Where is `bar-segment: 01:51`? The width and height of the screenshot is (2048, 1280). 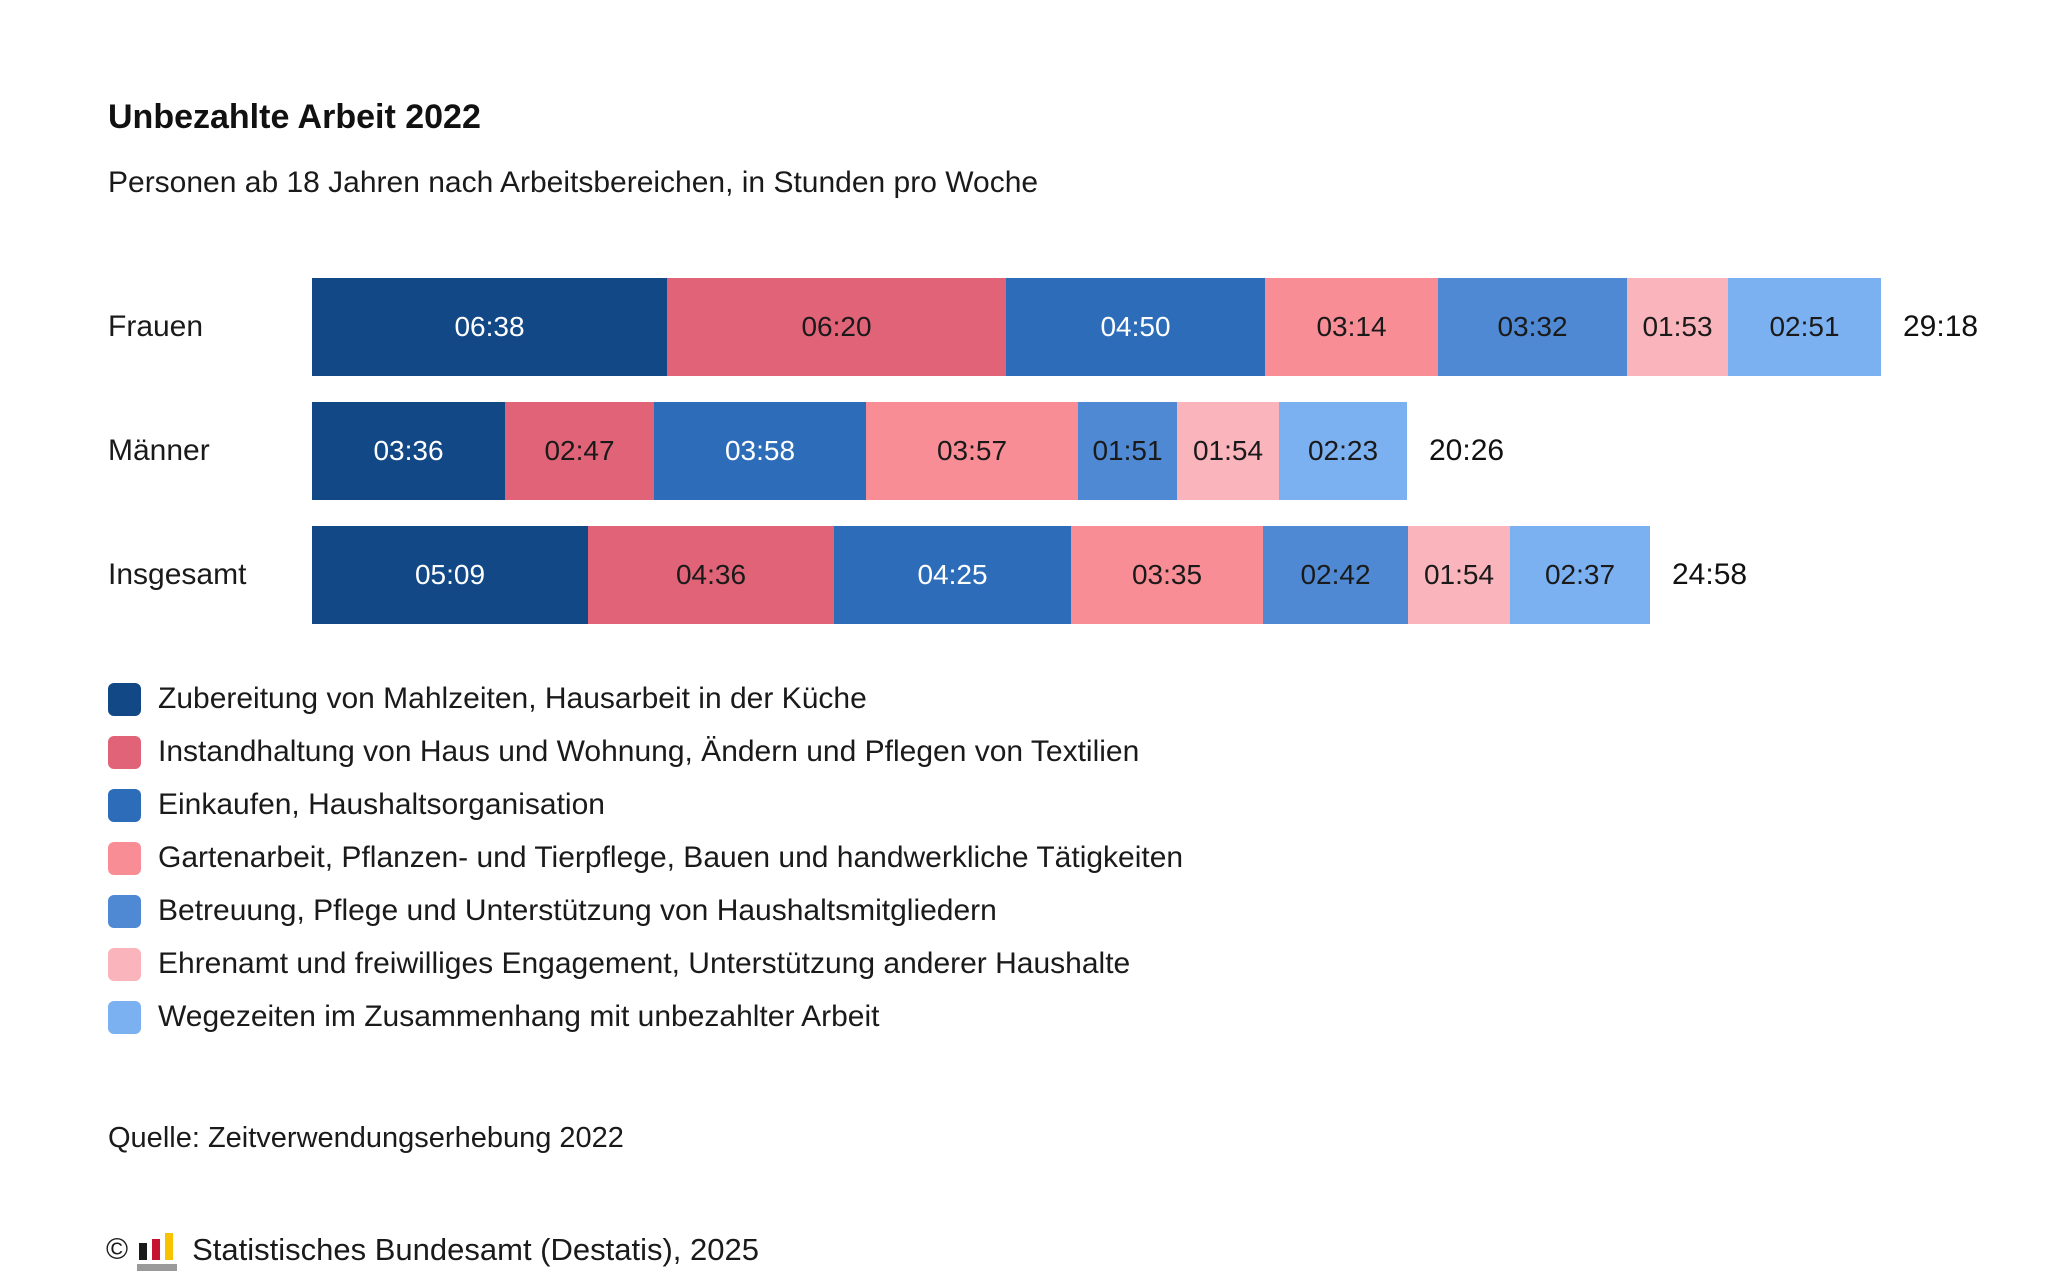
bar-segment: 01:51 is located at coordinates (1127, 451).